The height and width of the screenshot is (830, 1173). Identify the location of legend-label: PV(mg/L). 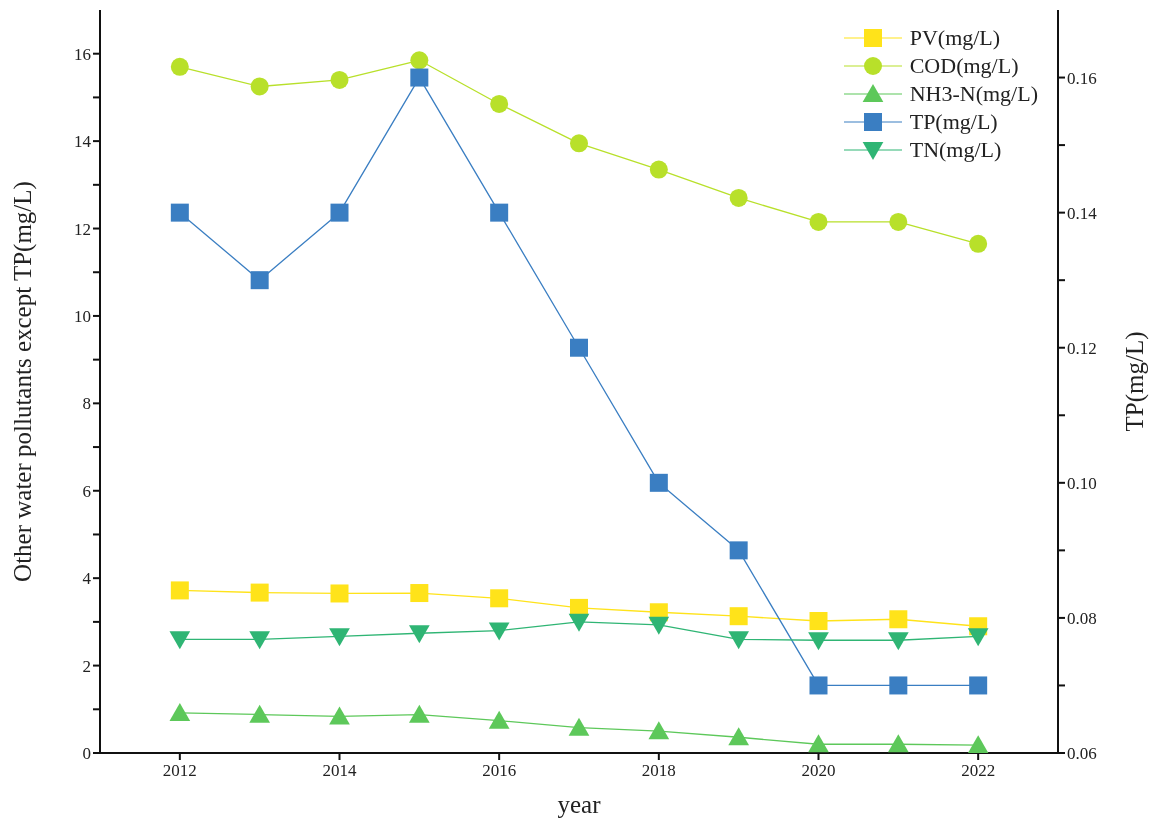
(955, 38).